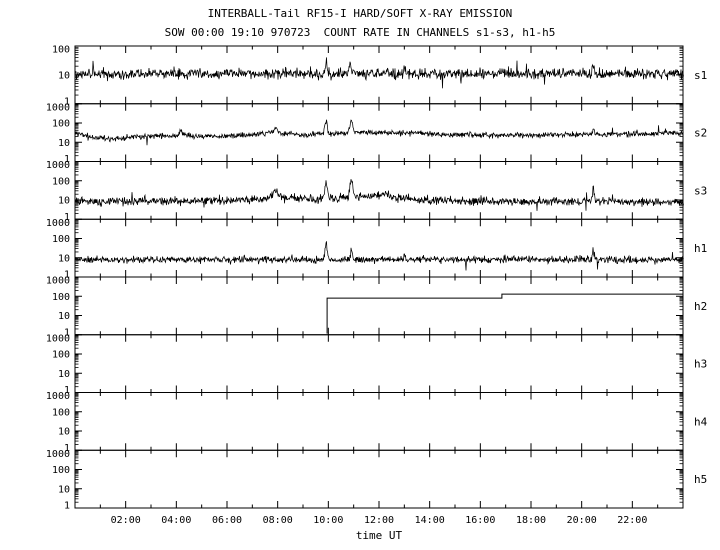  Describe the element at coordinates (700, 133) in the screenshot. I see `channel-label-s2: s2` at that location.